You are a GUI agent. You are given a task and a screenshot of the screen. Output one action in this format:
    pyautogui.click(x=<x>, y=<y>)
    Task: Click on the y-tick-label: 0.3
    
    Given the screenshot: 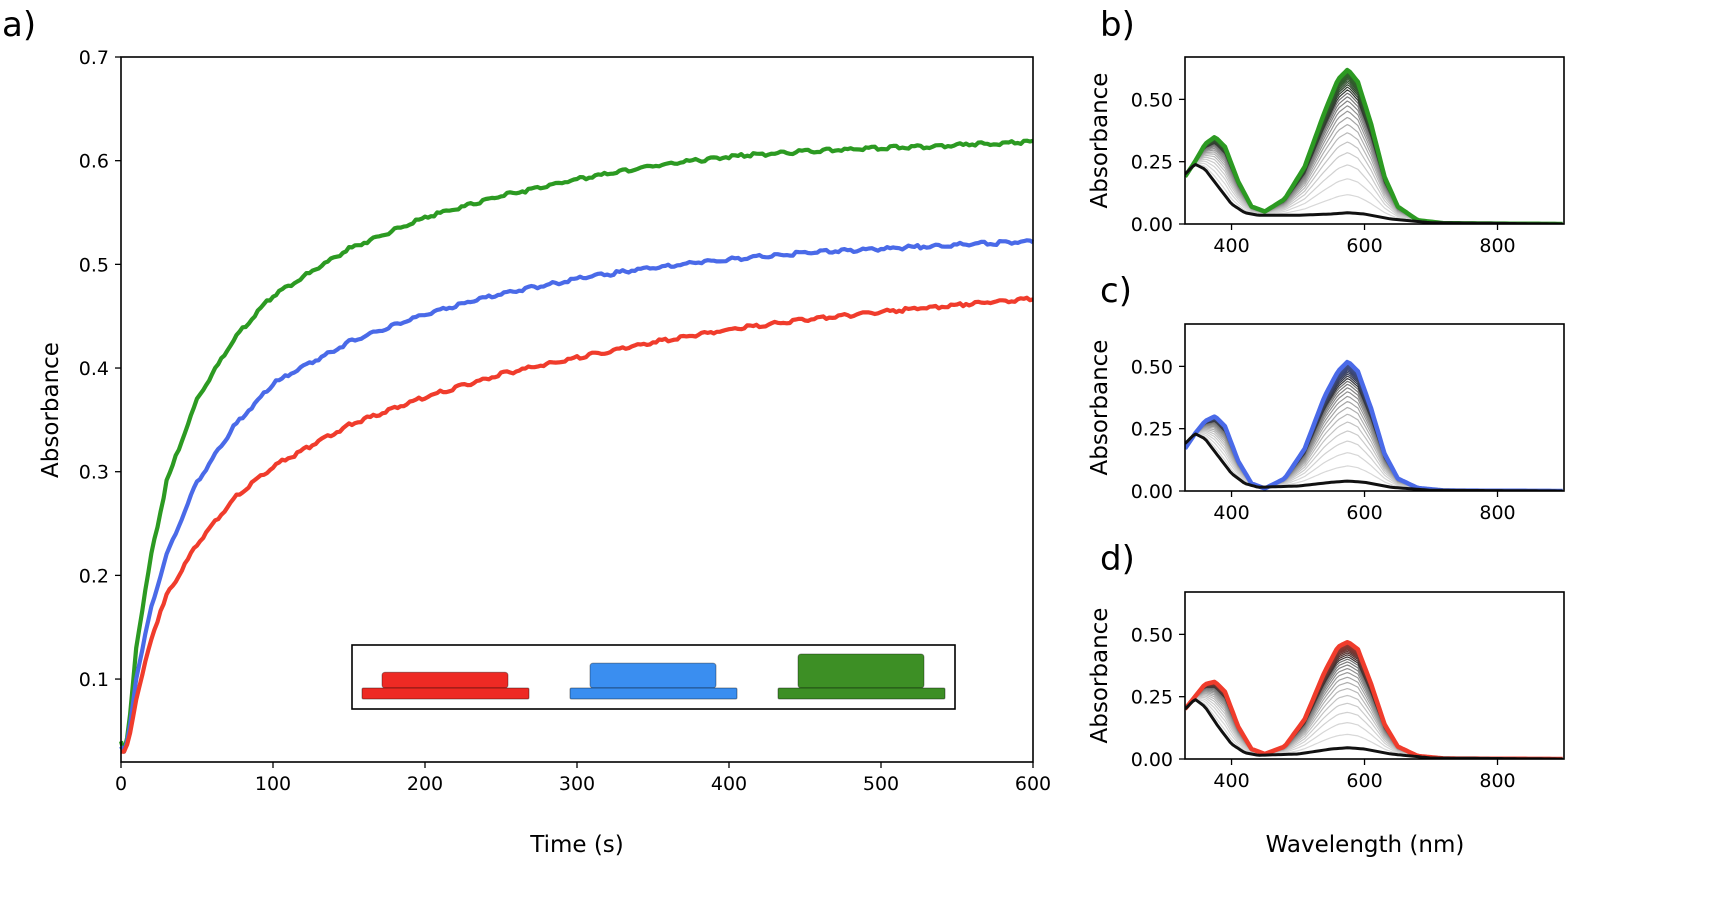 What is the action you would take?
    pyautogui.click(x=94, y=473)
    